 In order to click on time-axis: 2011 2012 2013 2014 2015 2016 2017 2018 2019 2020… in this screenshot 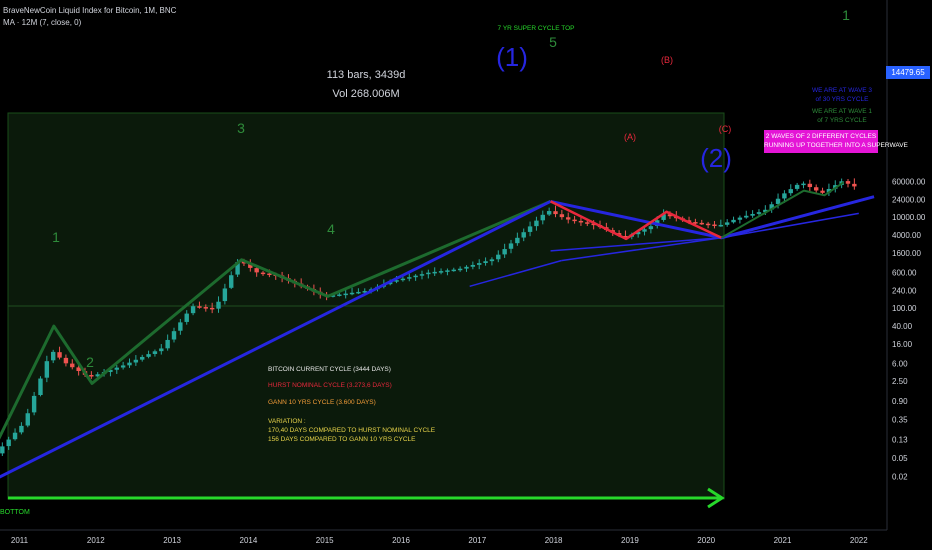, I will do `click(439, 540)`.